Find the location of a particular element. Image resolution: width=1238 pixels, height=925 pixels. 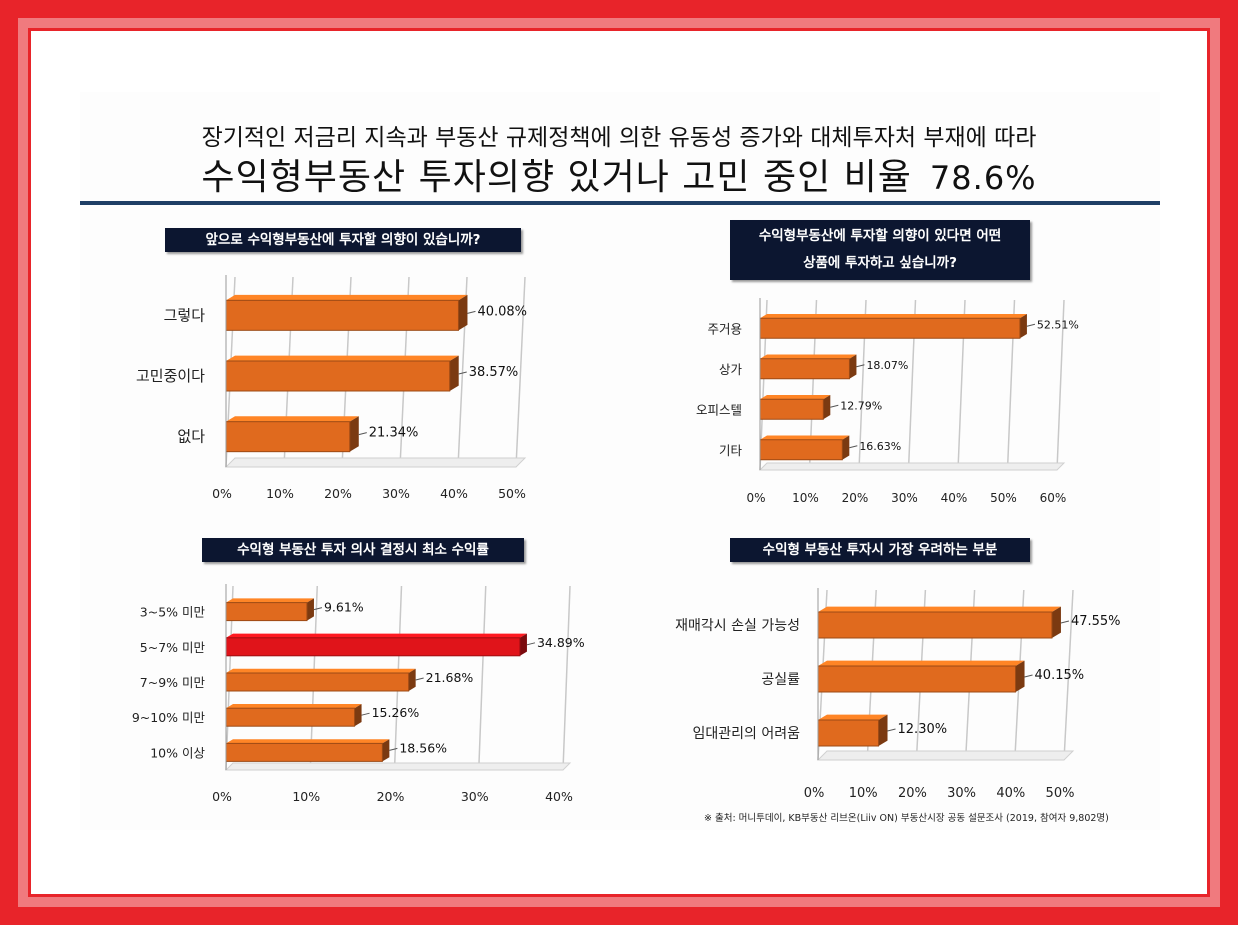

page-title: 수익형부동산 투자의향 있거나 고민 중인 비율 78.6% is located at coordinates (619, 174).